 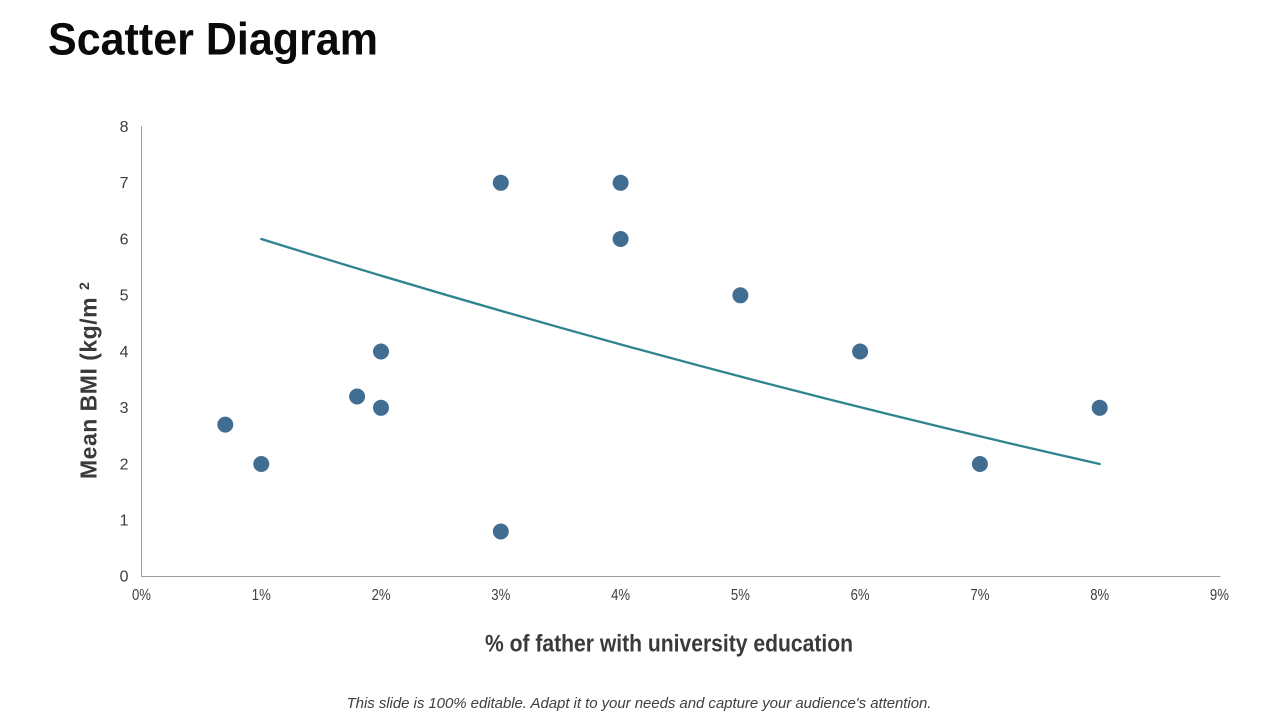 What do you see at coordinates (620, 595) in the screenshot?
I see `svg-text: 4%` at bounding box center [620, 595].